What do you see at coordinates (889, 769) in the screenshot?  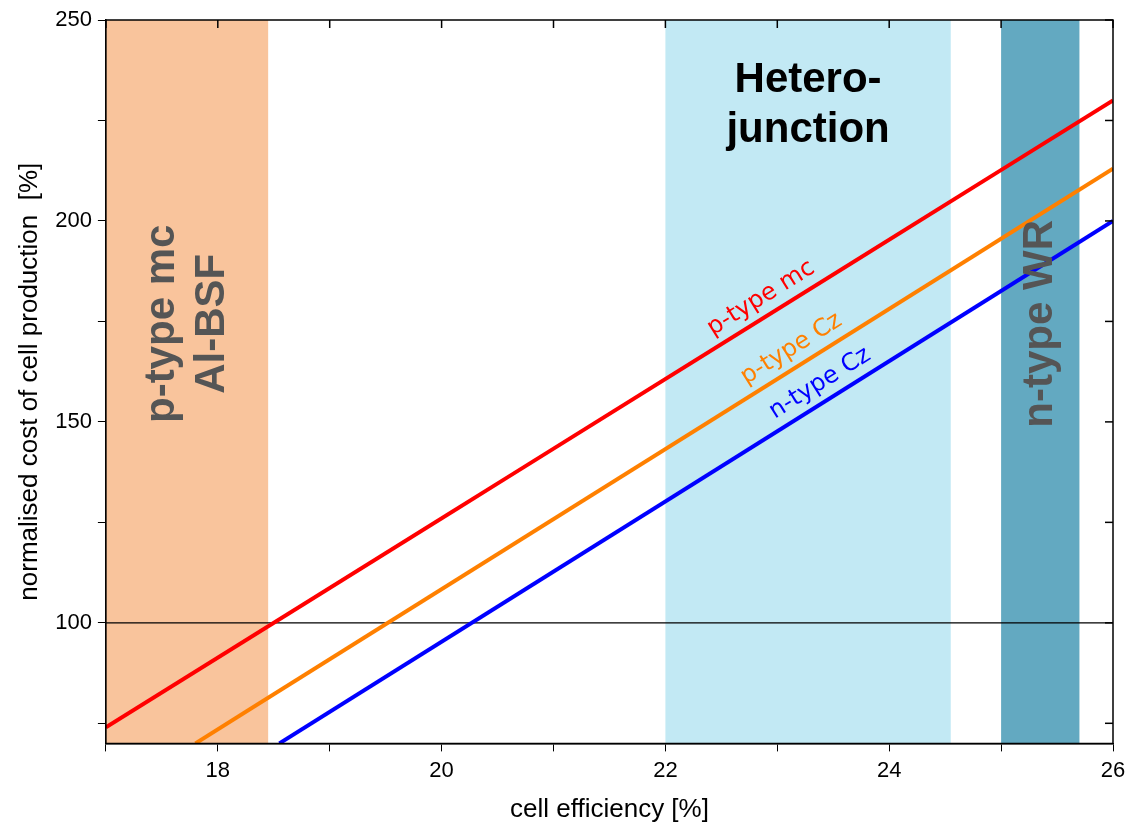 I see `x-tick-label: 24` at bounding box center [889, 769].